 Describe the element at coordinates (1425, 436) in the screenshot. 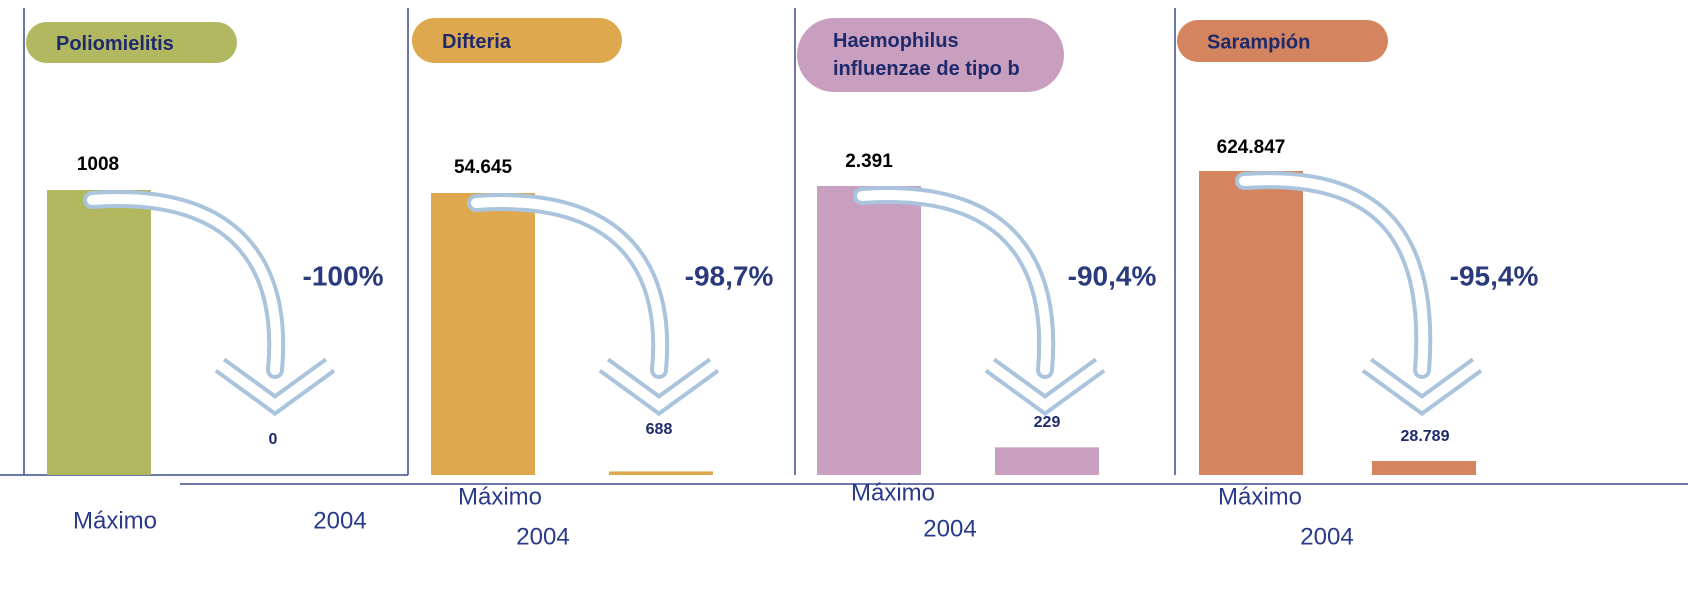

I see `value-label: 28.789` at that location.